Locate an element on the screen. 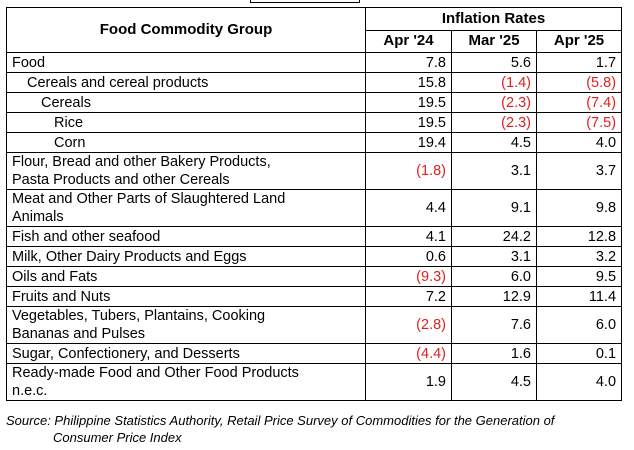 This screenshot has width=634, height=450. table-row: Cereals 19.5 (2.3) (7.4) is located at coordinates (314, 102).